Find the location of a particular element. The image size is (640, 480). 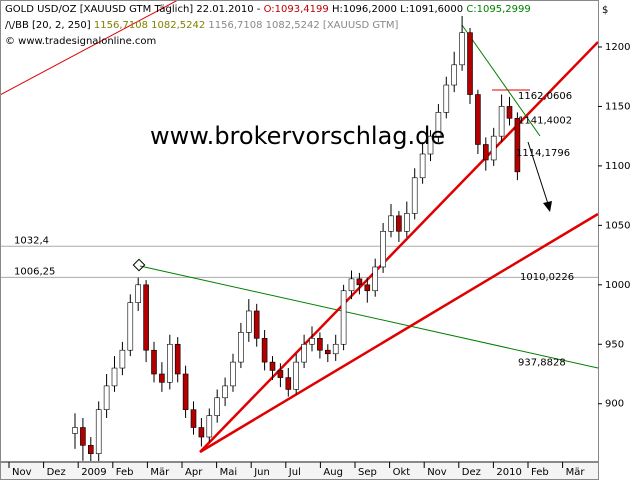

open: O:1093,4199 is located at coordinates (296, 9).